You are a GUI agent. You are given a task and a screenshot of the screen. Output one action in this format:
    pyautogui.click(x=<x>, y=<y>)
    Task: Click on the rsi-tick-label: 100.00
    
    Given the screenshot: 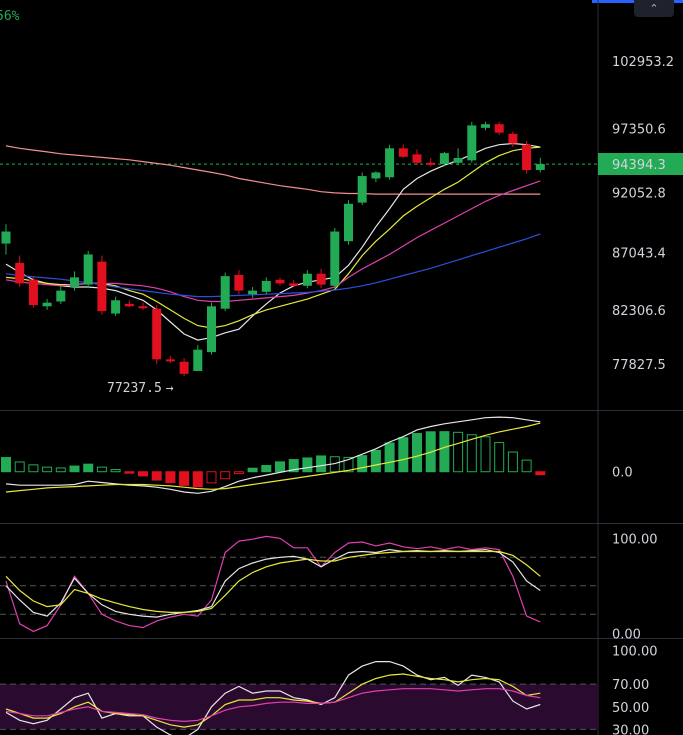 What is the action you would take?
    pyautogui.click(x=635, y=651)
    